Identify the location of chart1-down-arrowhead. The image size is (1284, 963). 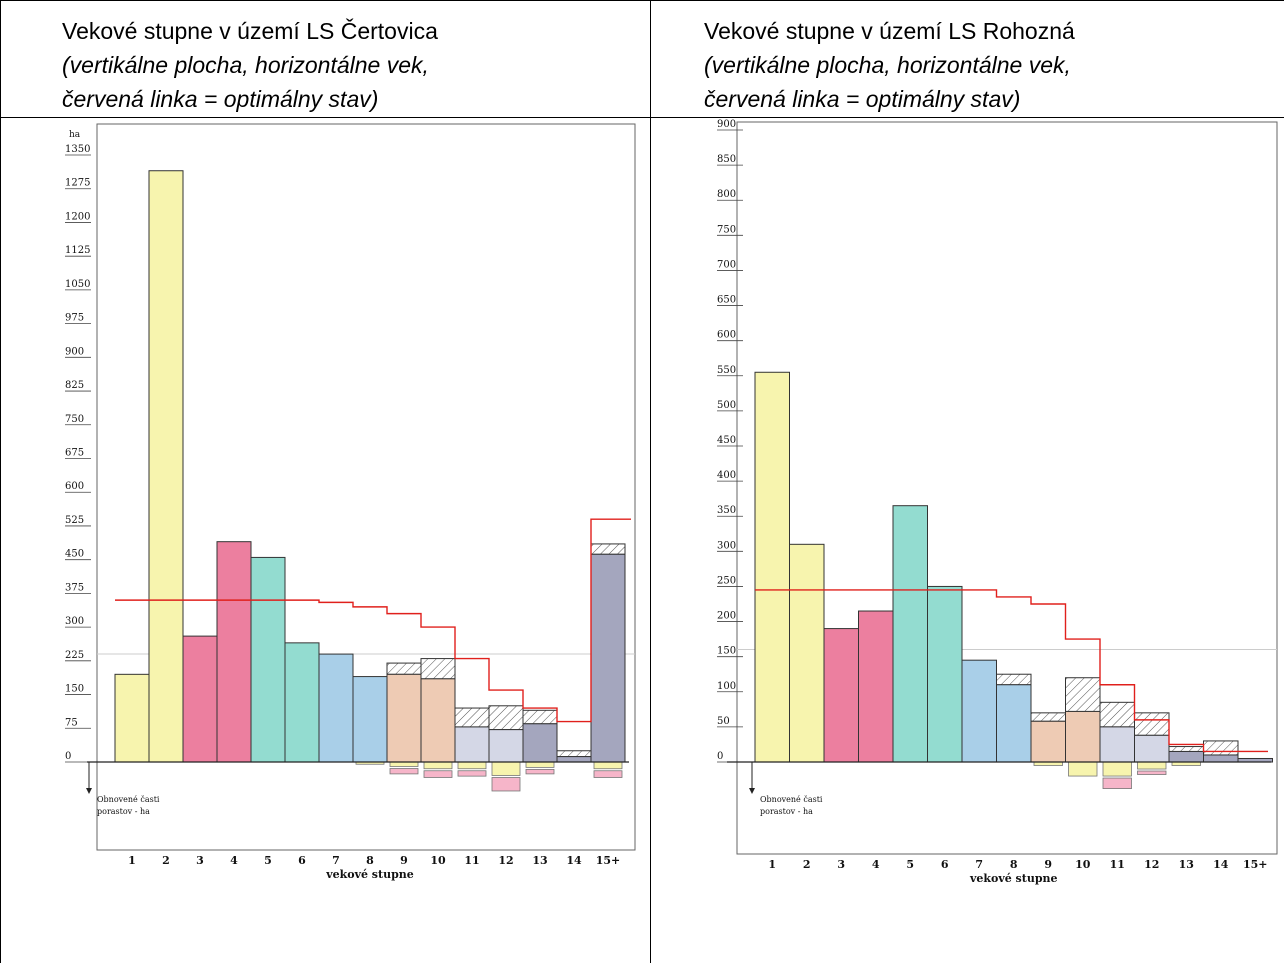
(752, 791).